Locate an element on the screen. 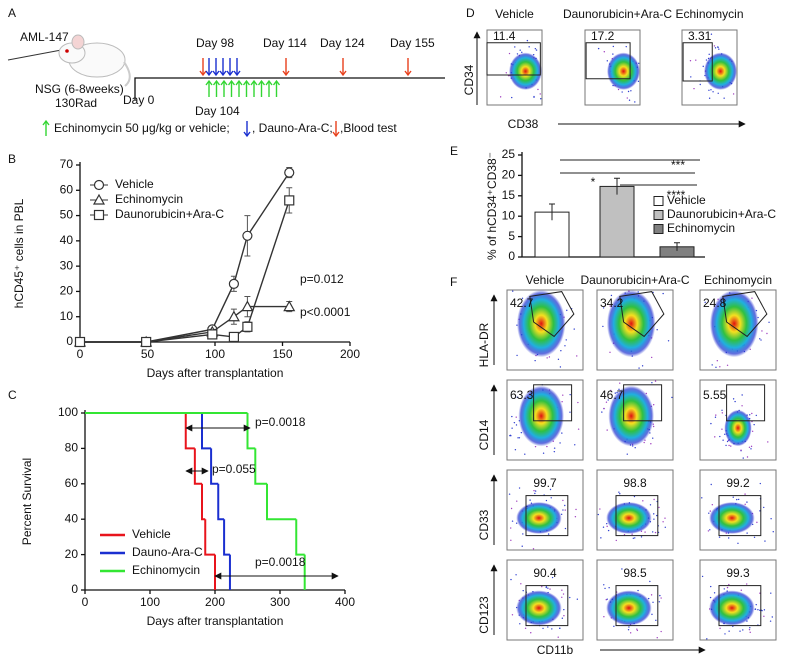 Image resolution: width=800 pixels, height=658 pixels. y-axis-label: CD34 is located at coordinates (469, 79).